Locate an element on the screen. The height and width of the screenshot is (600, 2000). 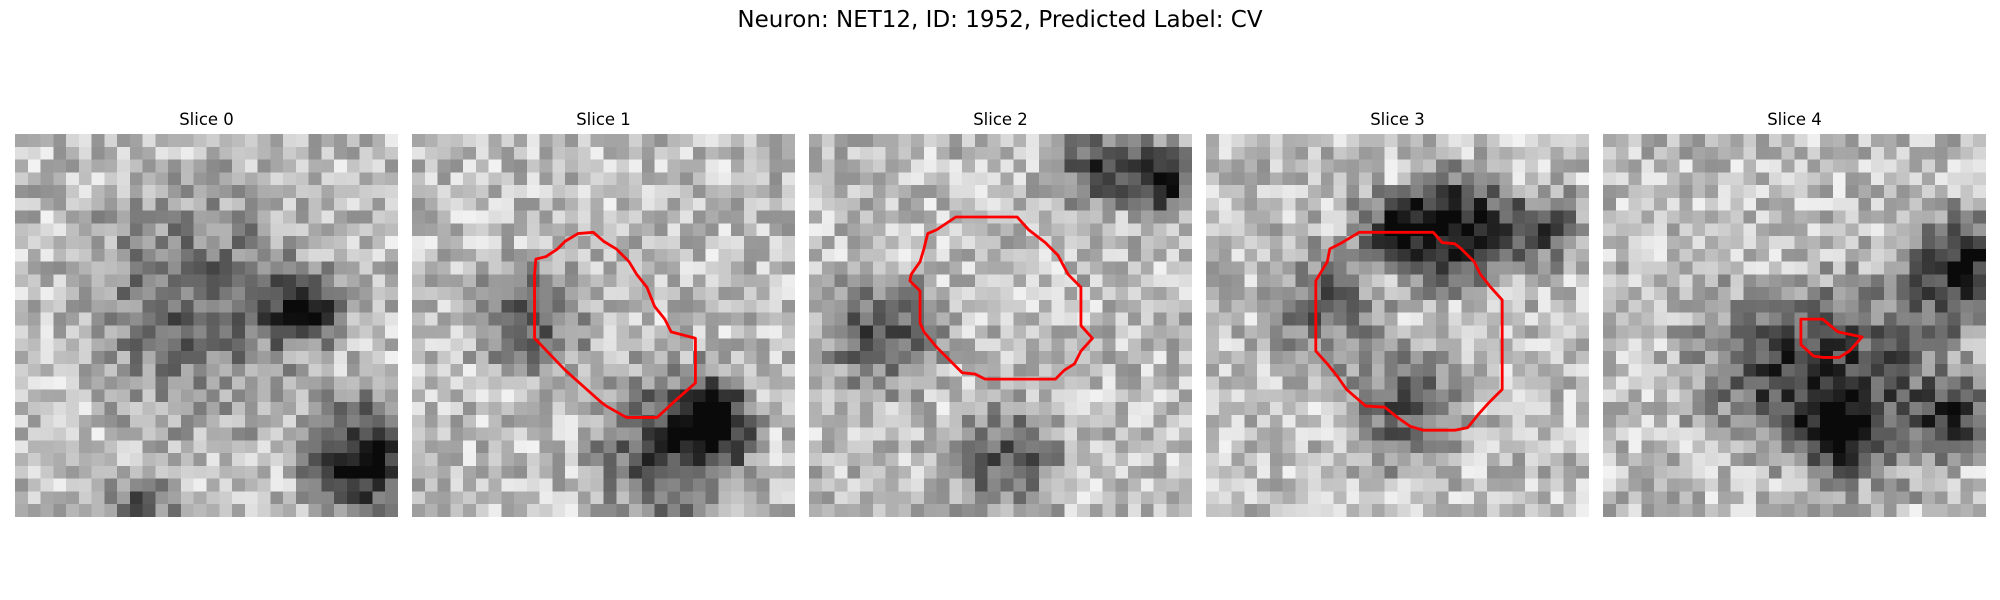
slice-panel-1: Slice 1 is located at coordinates (603, 313).